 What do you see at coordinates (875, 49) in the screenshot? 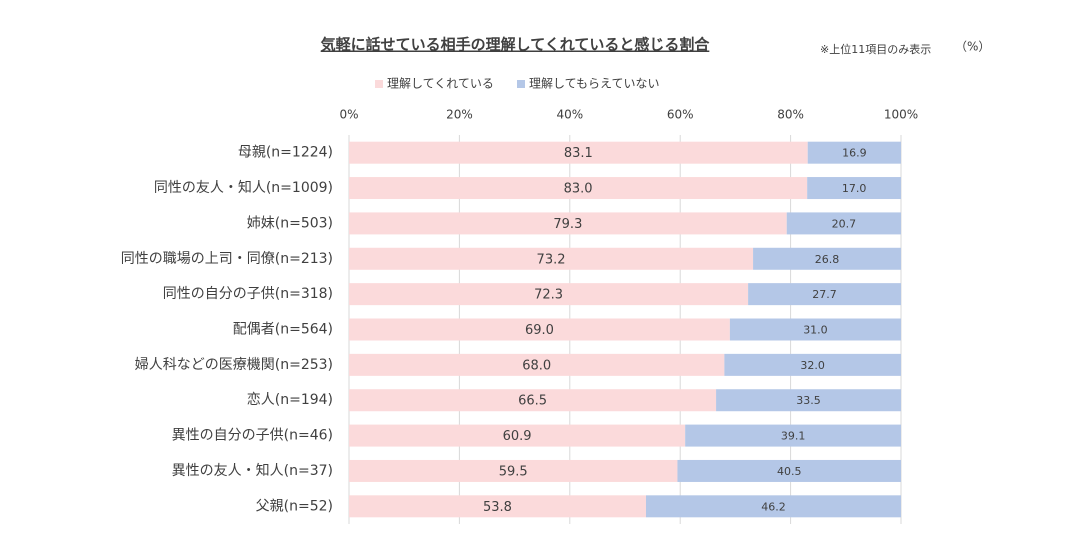
I see `annotation: ※上位11項目のみ表示` at bounding box center [875, 49].